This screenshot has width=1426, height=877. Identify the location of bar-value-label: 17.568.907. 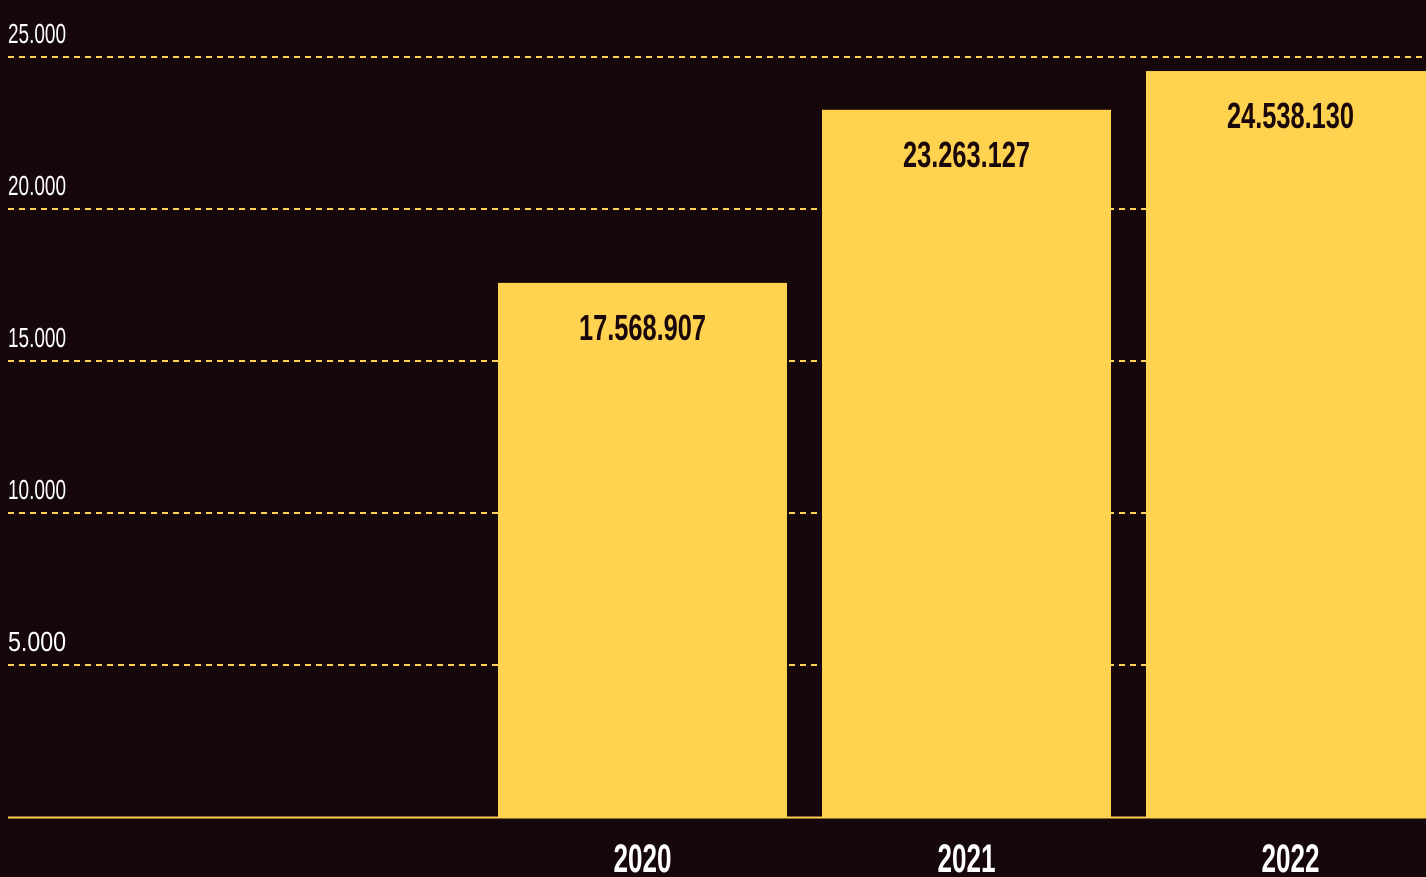
(642, 327).